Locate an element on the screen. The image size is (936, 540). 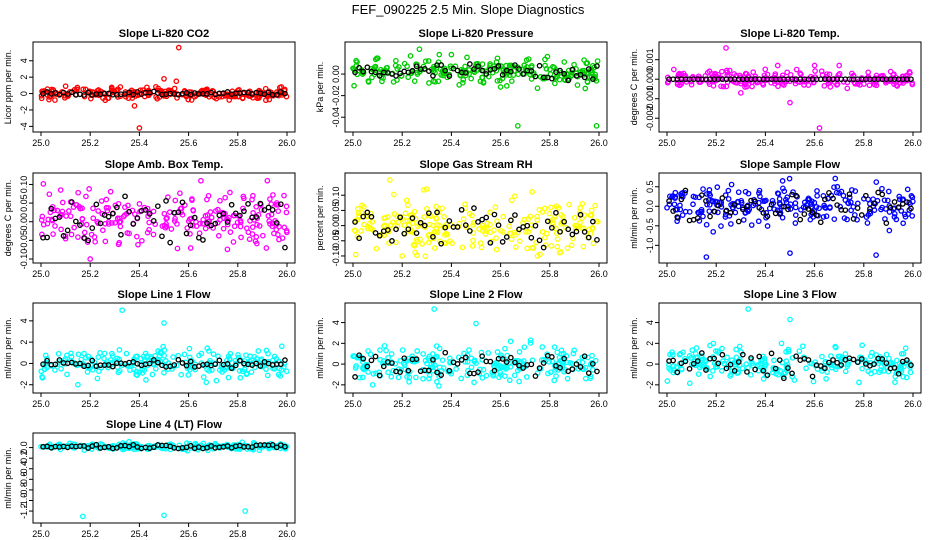
chart-title: Slope Line 3 Flow is located at coordinates (790, 295).